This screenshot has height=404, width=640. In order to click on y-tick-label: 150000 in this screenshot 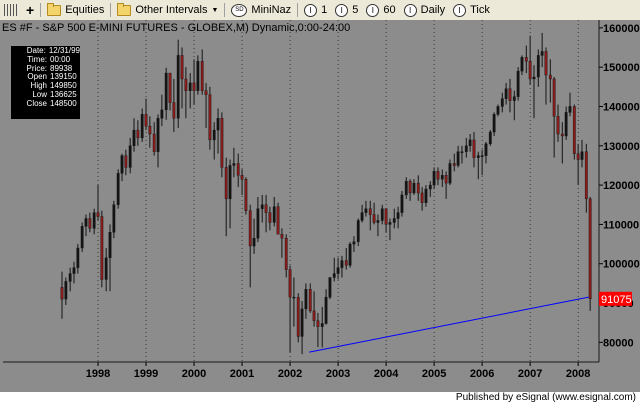, I will do `click(621, 68)`.